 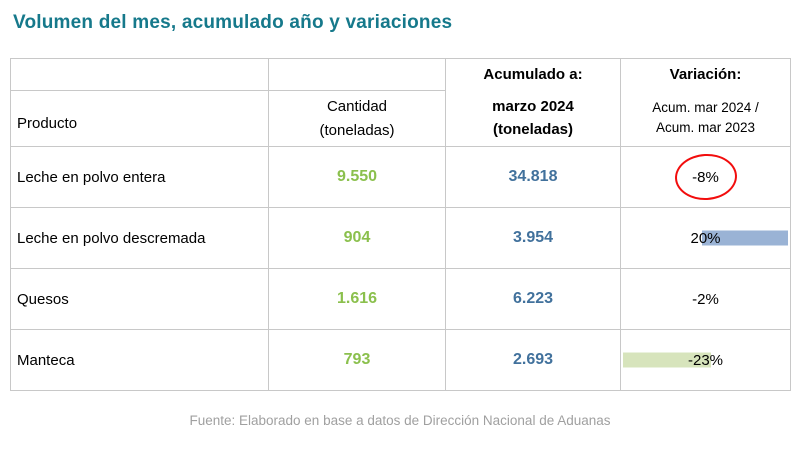 I want to click on variacion-value: -2%, so click(x=705, y=299).